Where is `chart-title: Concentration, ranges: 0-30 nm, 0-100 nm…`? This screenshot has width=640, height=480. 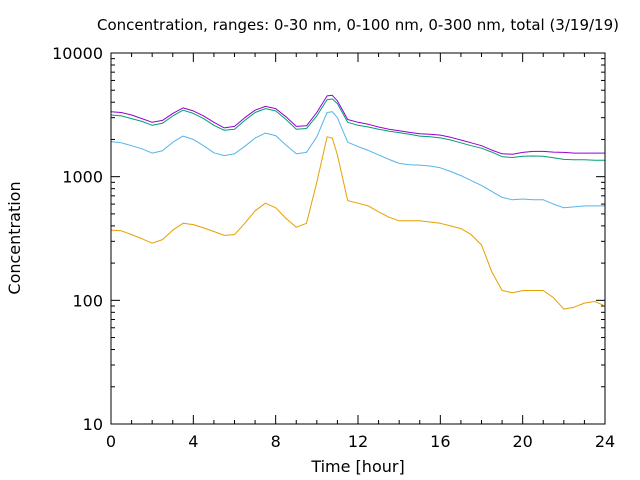 chart-title: Concentration, ranges: 0-30 nm, 0-100 nm… is located at coordinates (358, 25).